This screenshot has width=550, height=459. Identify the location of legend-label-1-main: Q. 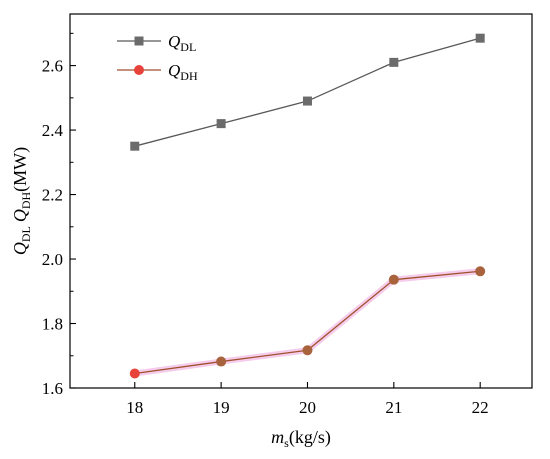
(174, 41).